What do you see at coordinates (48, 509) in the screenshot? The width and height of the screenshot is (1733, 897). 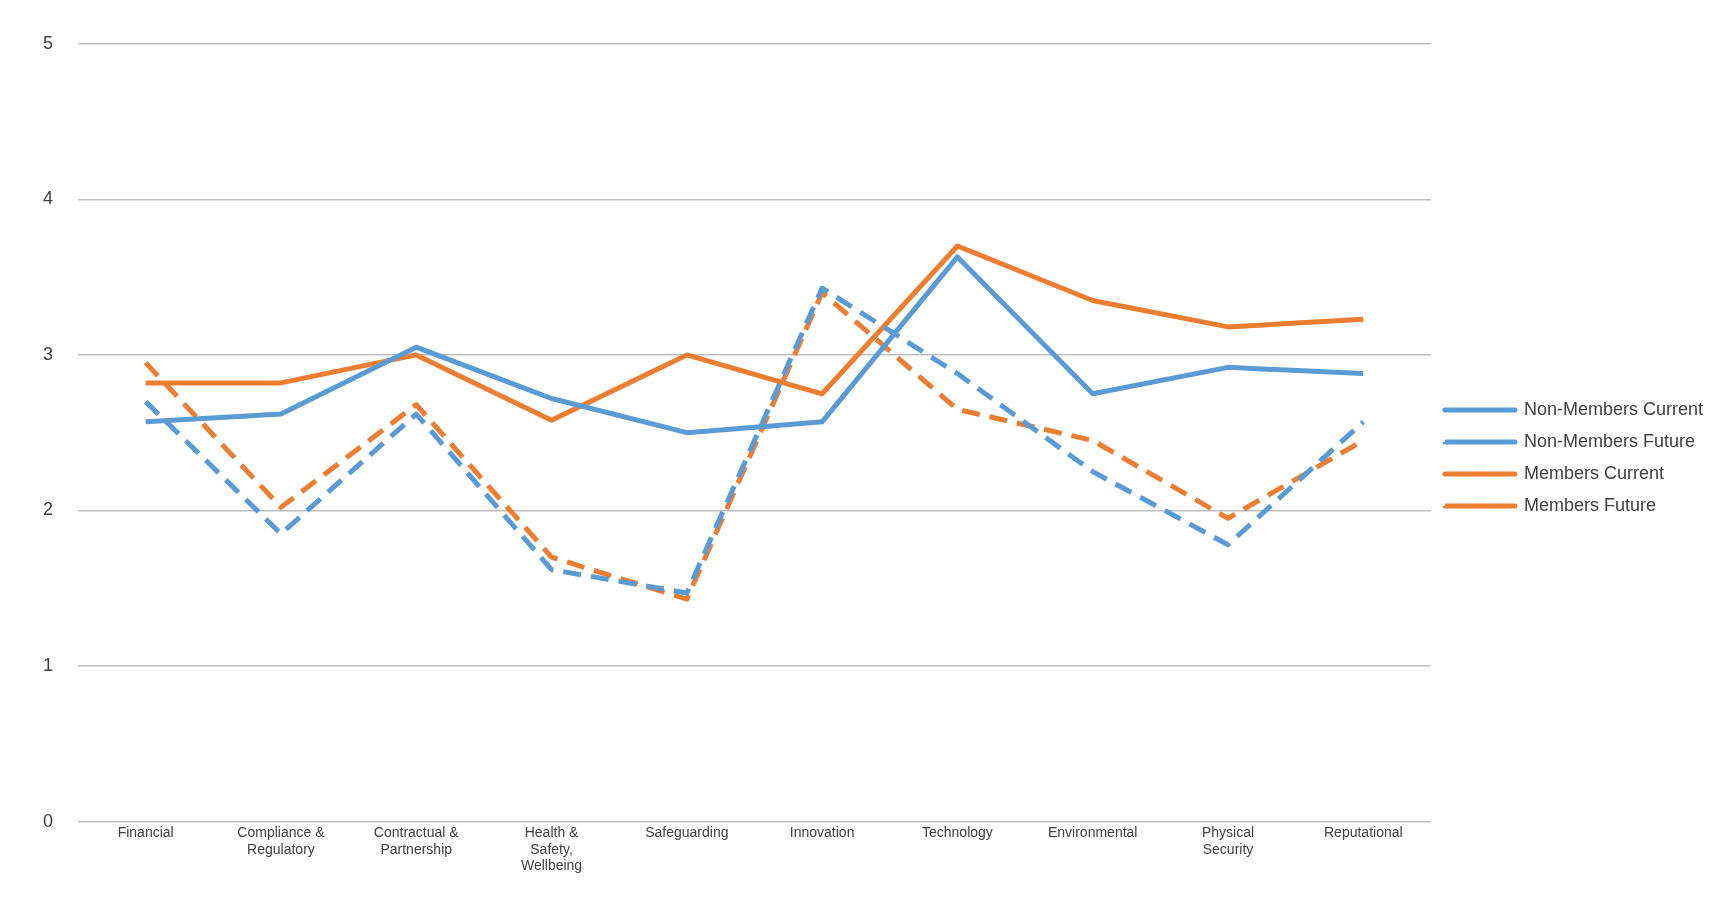 I see `y-tick-label: 2` at bounding box center [48, 509].